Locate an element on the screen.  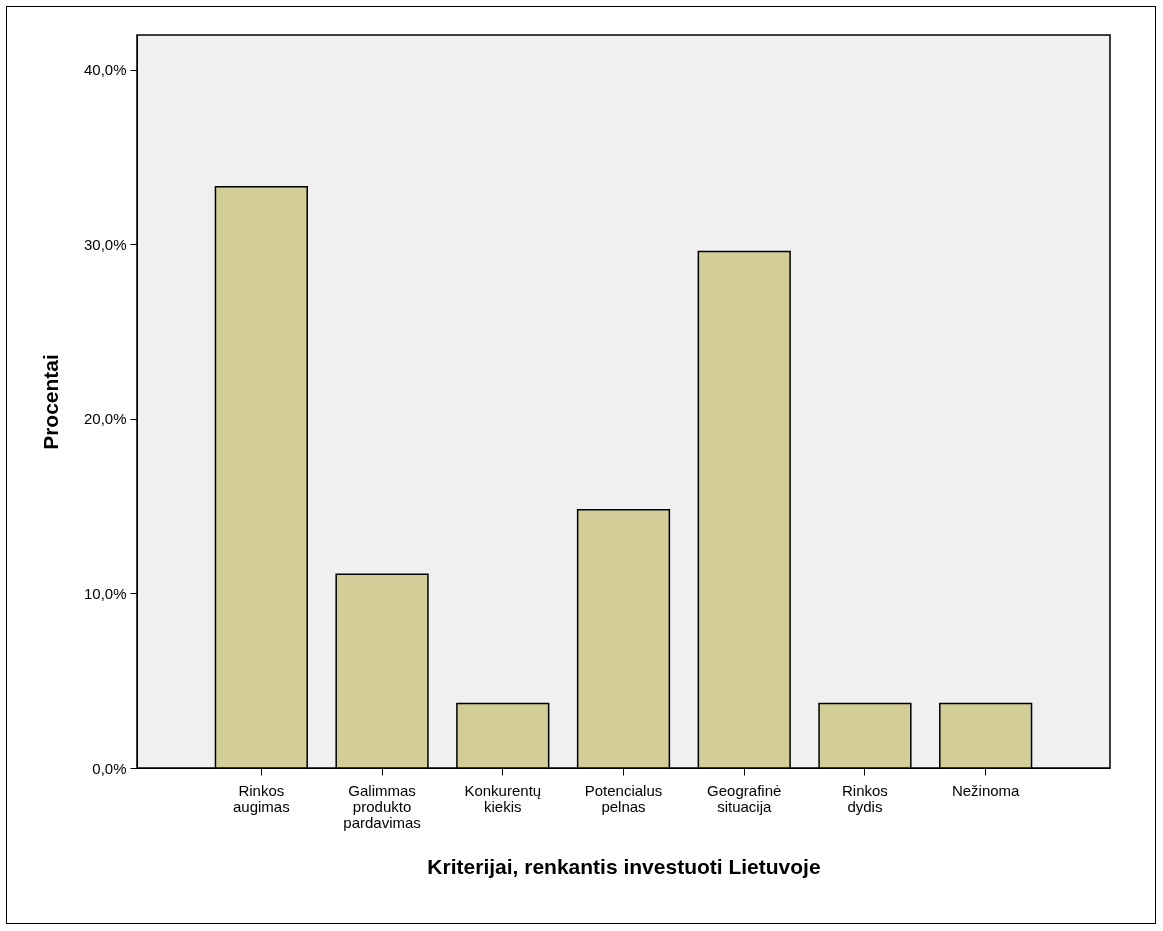
y-axis-title: Procentai is located at coordinates (50, 402).